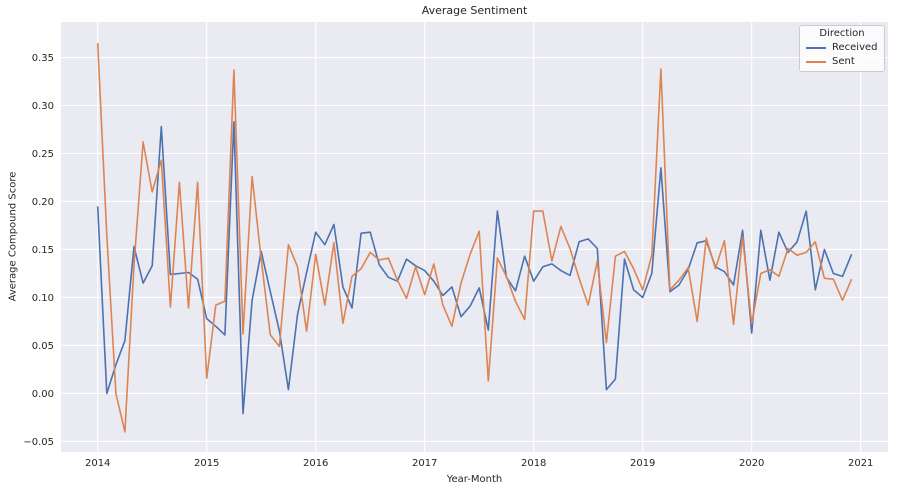  I want to click on legend-label-sent: Sent, so click(843, 61).